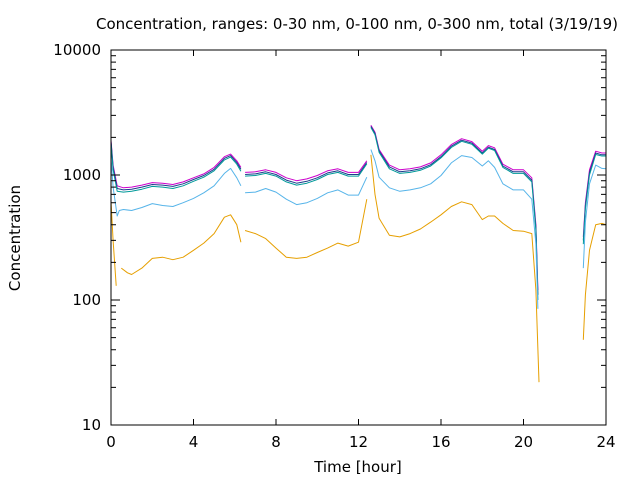  Describe the element at coordinates (276, 442) in the screenshot. I see `x-tick-label: 8` at that location.